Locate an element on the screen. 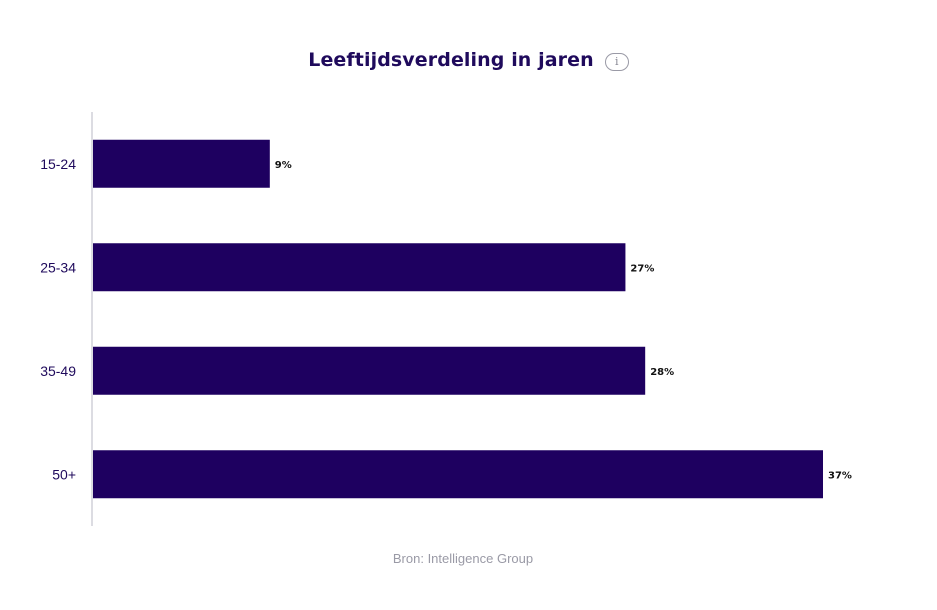  chart-header: Leeftijdsverdeling in jaren i is located at coordinates (468, 60).